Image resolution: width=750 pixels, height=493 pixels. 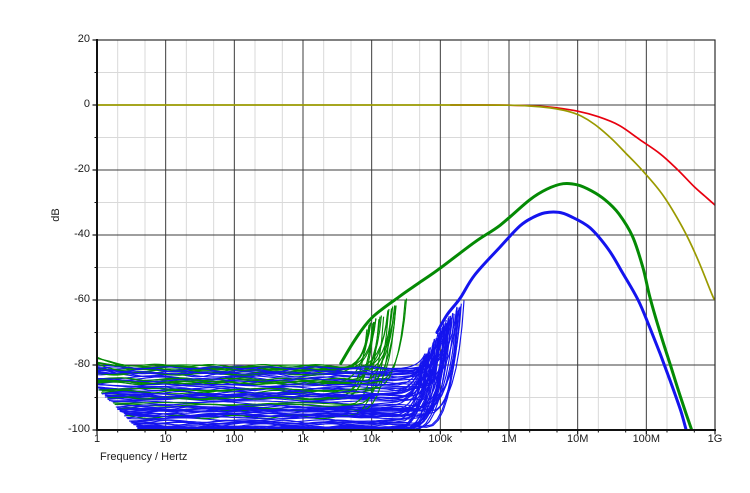 I want to click on y-tick-label--40: -40, so click(x=82, y=234).